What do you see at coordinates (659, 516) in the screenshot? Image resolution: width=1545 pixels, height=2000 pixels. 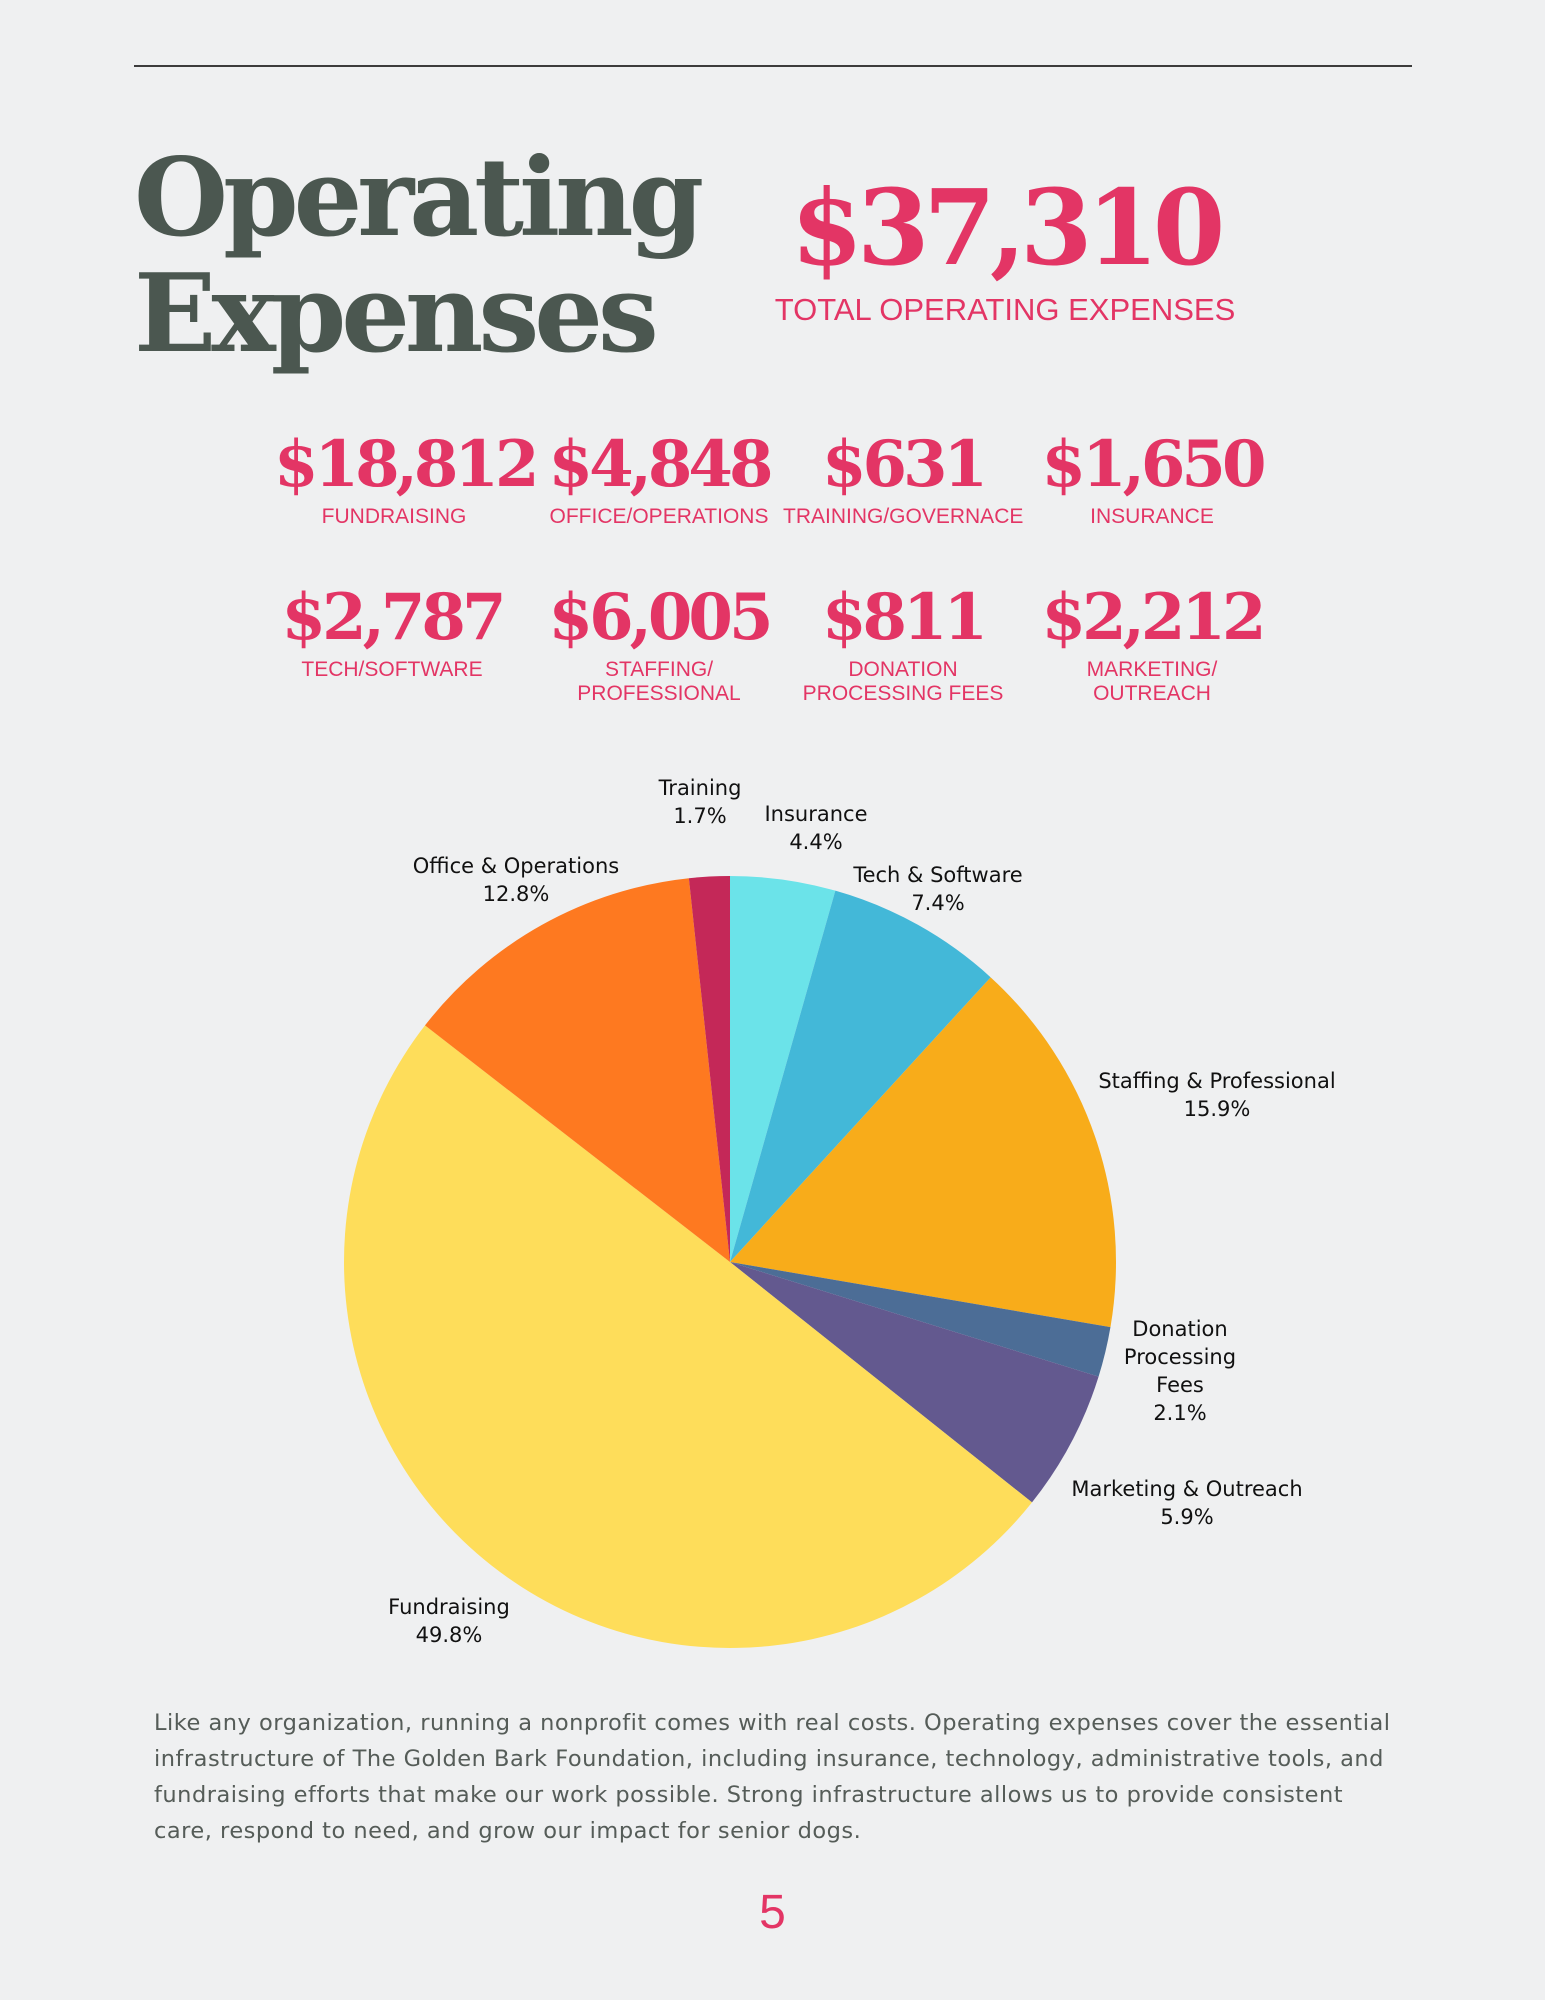 I see `stat-label: OFFICE/OPERATIONS` at bounding box center [659, 516].